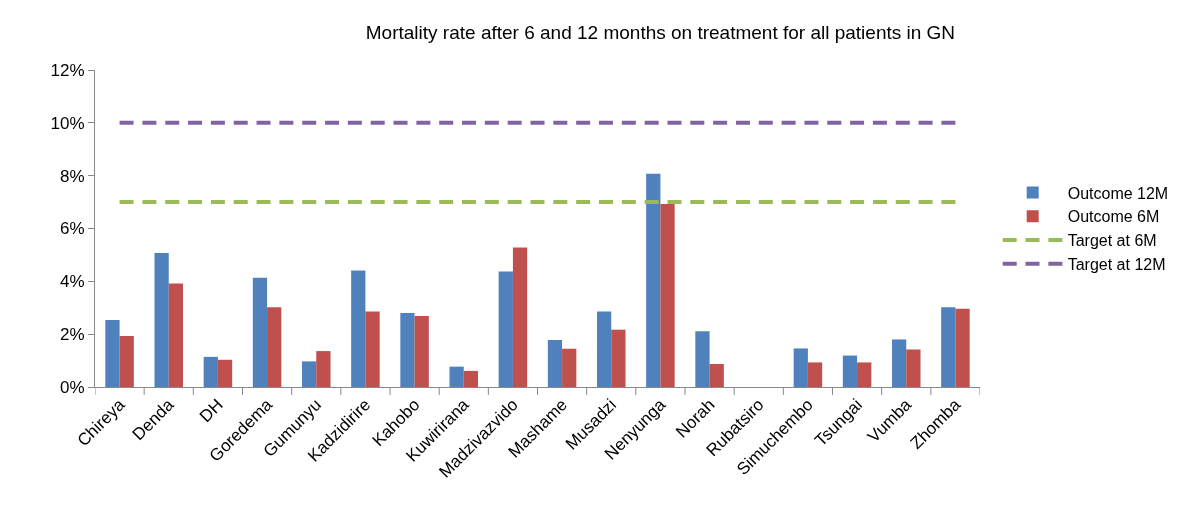 Image resolution: width=1190 pixels, height=512 pixels. Describe the element at coordinates (72, 229) in the screenshot. I see `y-tick-label: 6%` at that location.